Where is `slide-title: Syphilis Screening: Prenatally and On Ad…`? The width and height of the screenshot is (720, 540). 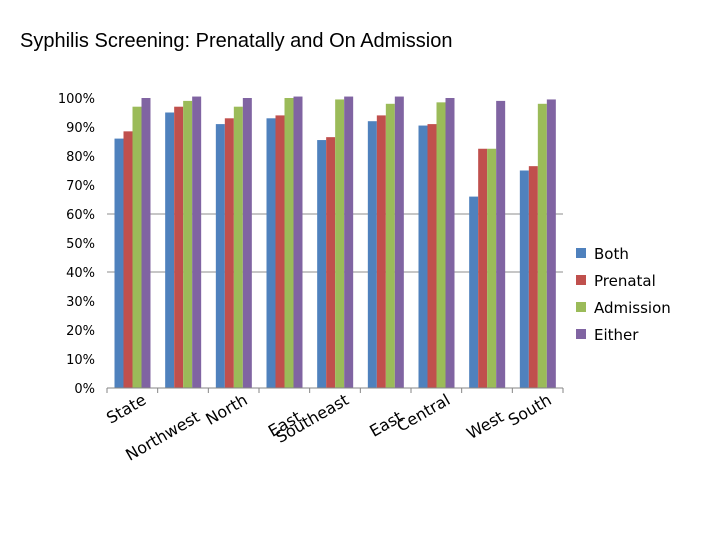
slide-title: Syphilis Screening: Prenatally and On Ad… is located at coordinates (236, 41).